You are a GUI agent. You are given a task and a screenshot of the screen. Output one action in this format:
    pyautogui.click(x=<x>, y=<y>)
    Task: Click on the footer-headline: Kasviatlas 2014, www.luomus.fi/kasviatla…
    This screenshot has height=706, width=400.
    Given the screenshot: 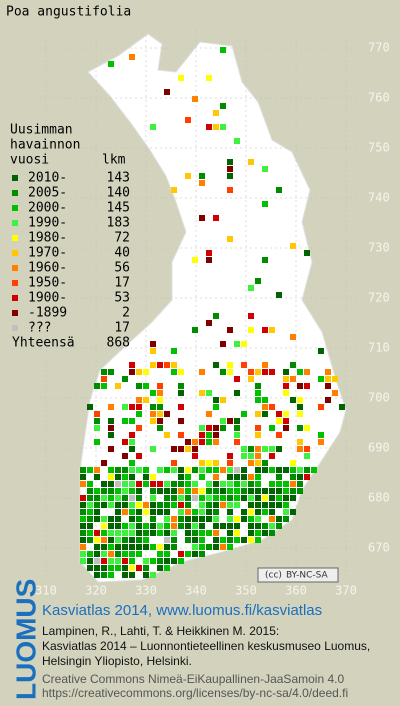 What is the action you would take?
    pyautogui.click(x=182, y=610)
    